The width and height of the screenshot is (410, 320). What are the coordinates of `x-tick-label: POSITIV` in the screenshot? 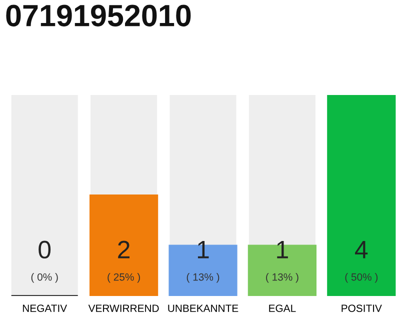 It's located at (362, 308).